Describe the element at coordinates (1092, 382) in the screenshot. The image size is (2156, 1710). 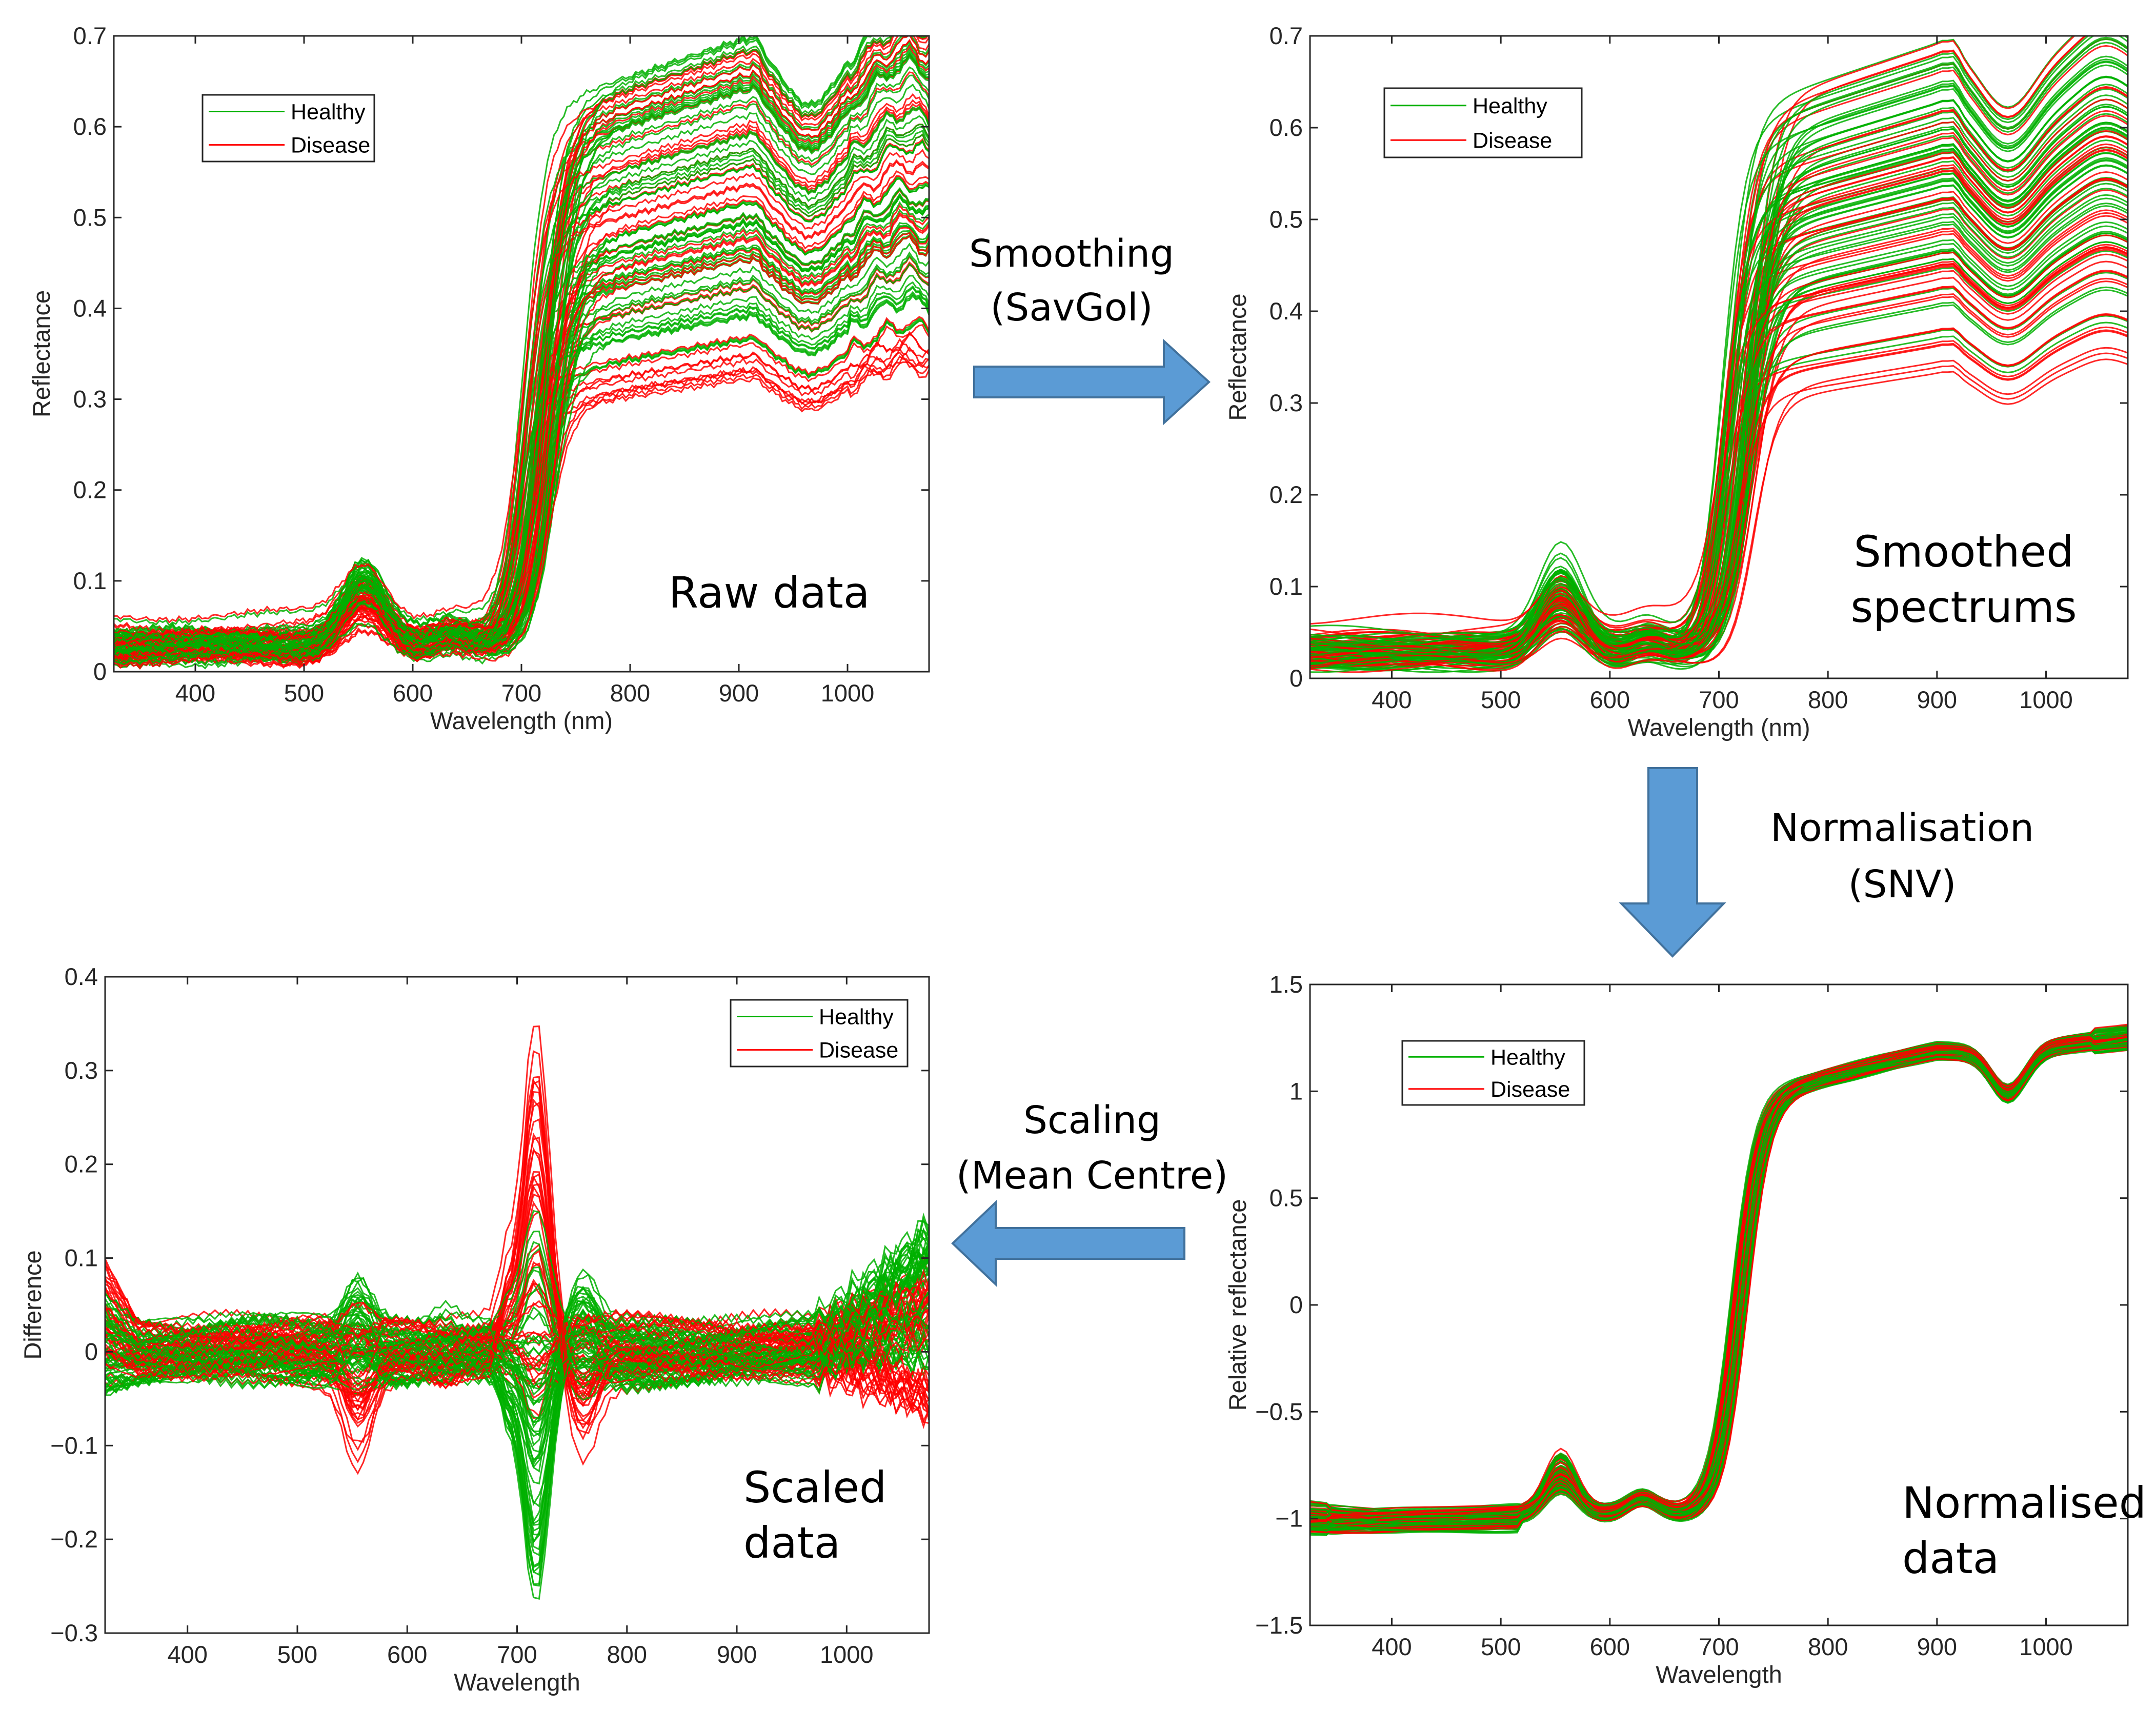
I see `right-arrow-icon` at that location.